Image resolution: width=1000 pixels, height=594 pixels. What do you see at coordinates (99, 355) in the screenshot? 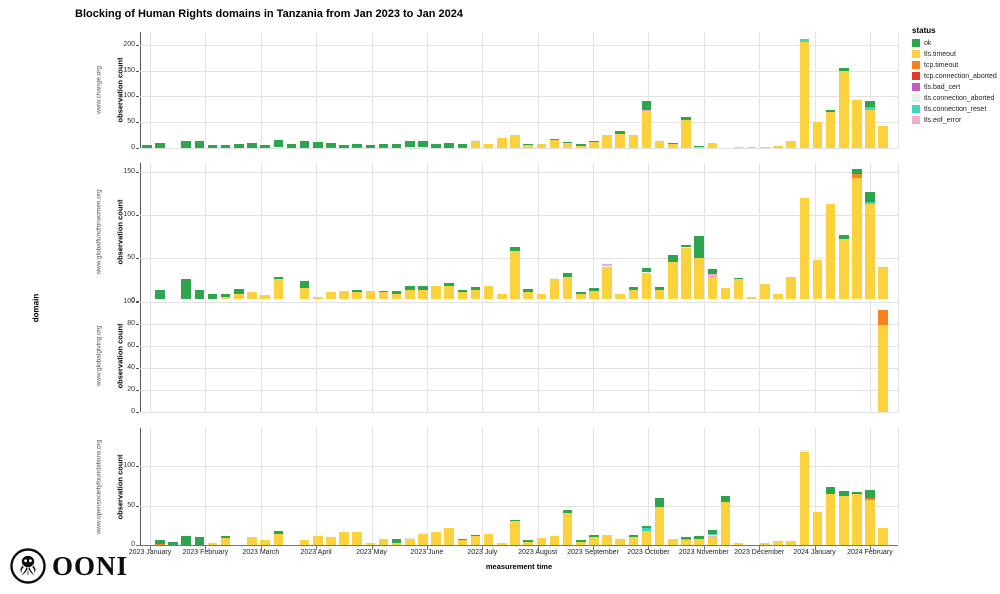
I see `facet-domain-label: www.globalgiving.org` at bounding box center [99, 355].